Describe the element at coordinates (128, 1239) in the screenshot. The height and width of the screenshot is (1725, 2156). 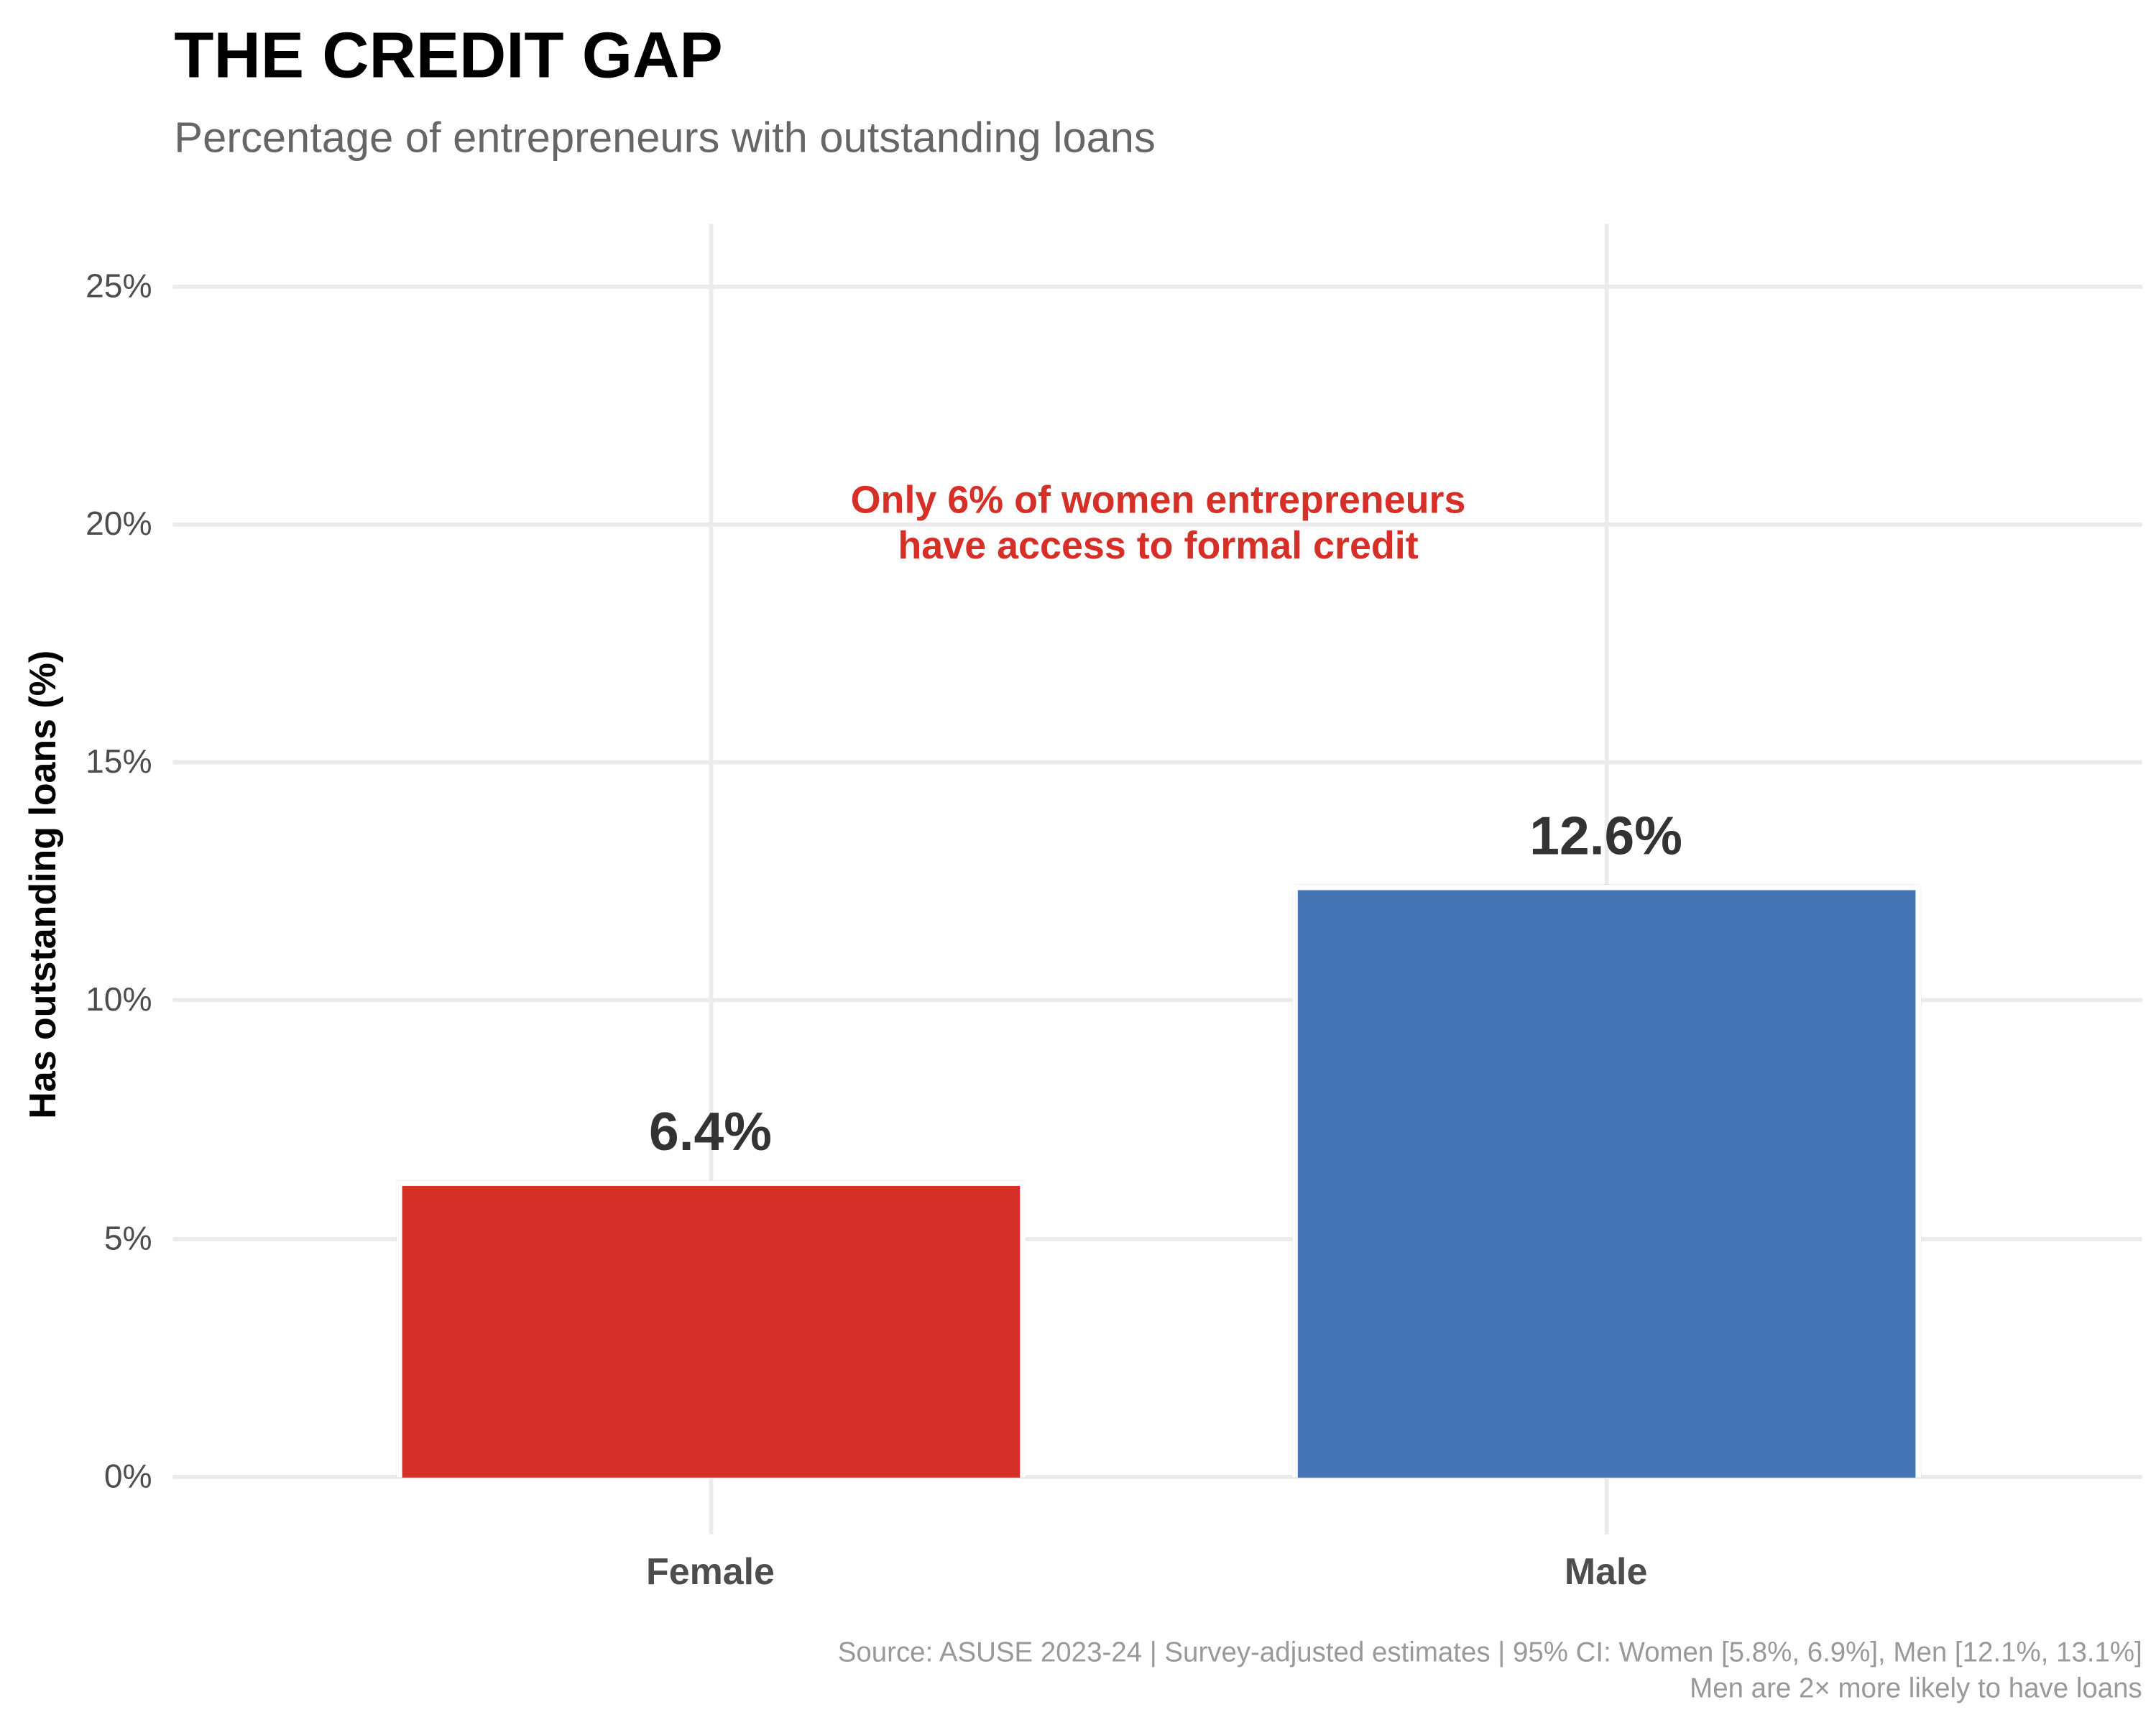
I see `ytick-label: 5%` at that location.